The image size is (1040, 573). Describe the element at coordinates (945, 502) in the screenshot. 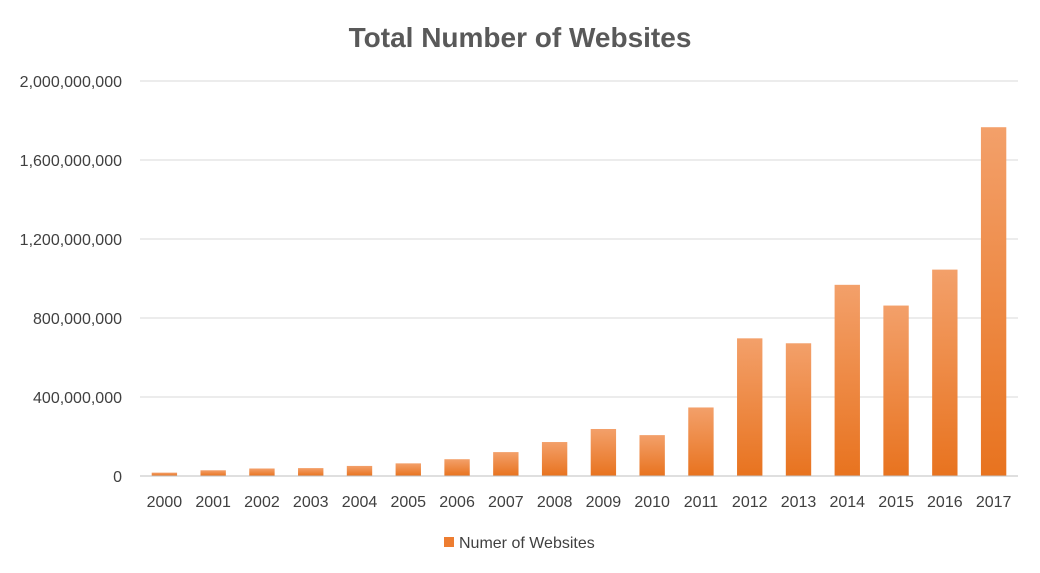

I see `x-tick-label: 2016` at that location.